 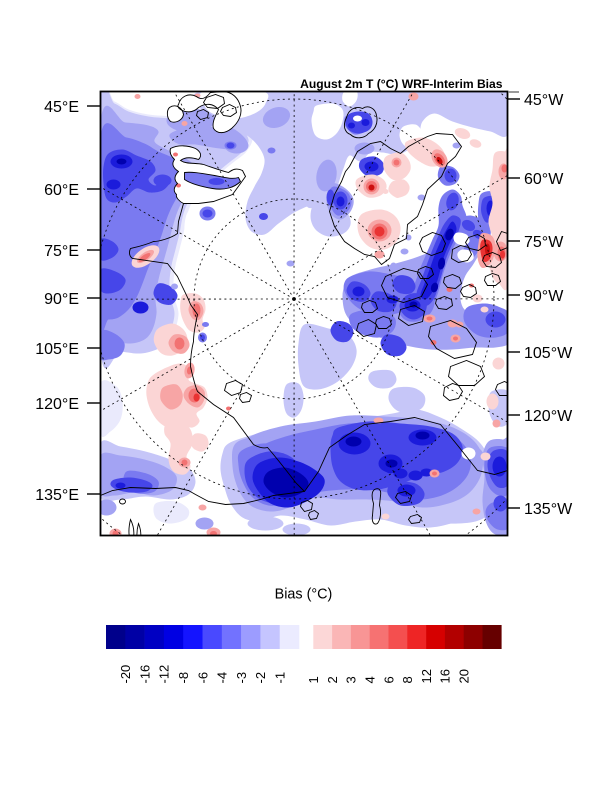 What do you see at coordinates (313, 679) in the screenshot?
I see `svg-text: 1` at bounding box center [313, 679].